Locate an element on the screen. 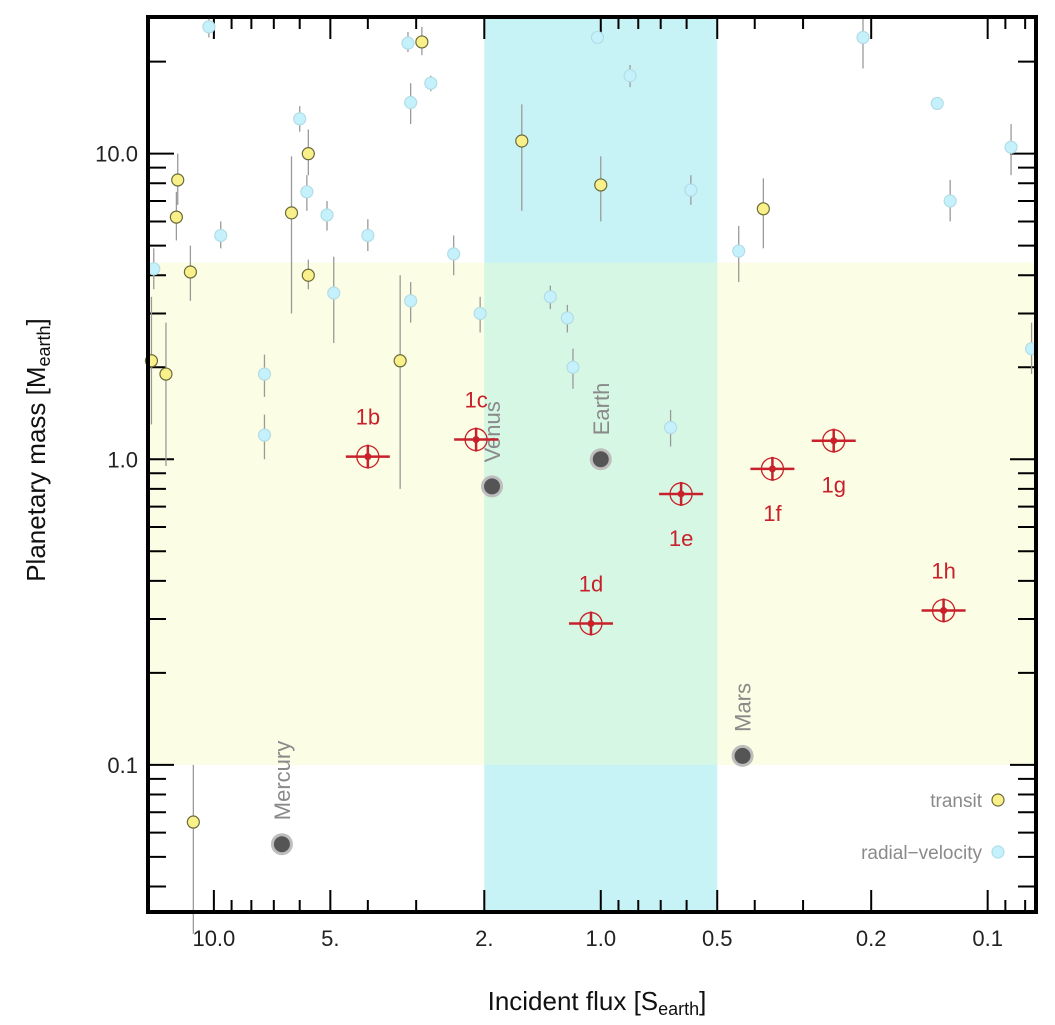  x-tick-label: 0.5 is located at coordinates (717, 938).